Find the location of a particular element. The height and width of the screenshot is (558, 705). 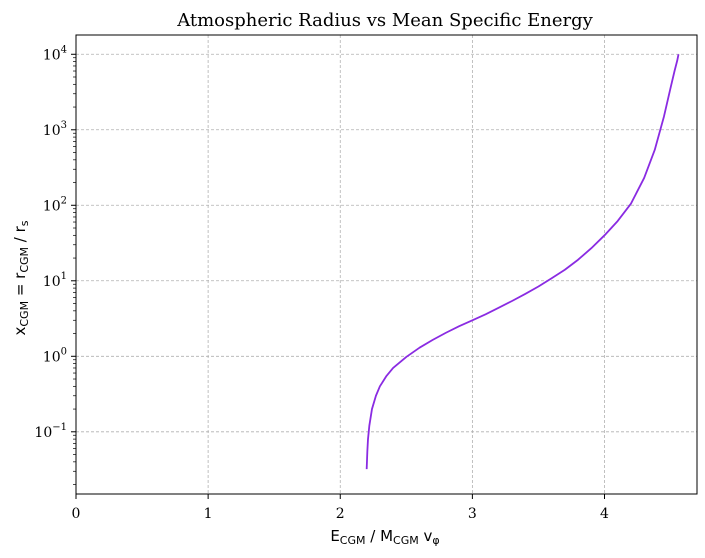

y-tick-label: 10⁰ is located at coordinates (55, 355).